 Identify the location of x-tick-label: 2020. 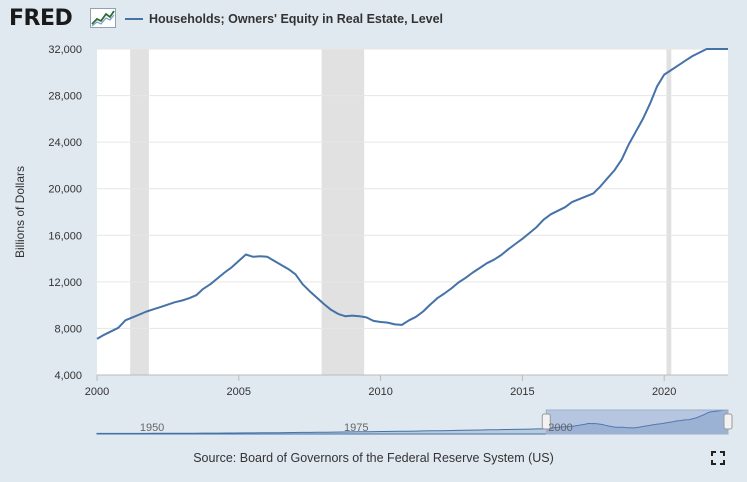
(664, 392).